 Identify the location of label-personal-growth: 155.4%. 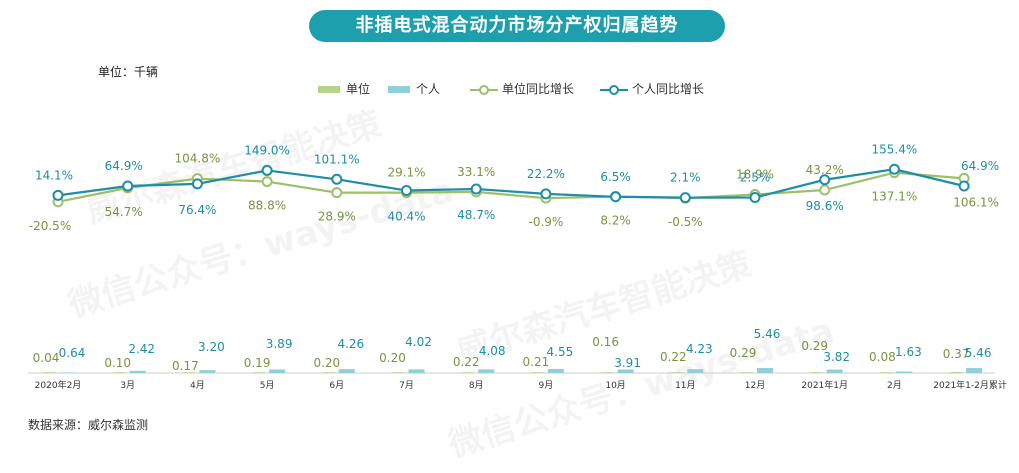
(895, 149).